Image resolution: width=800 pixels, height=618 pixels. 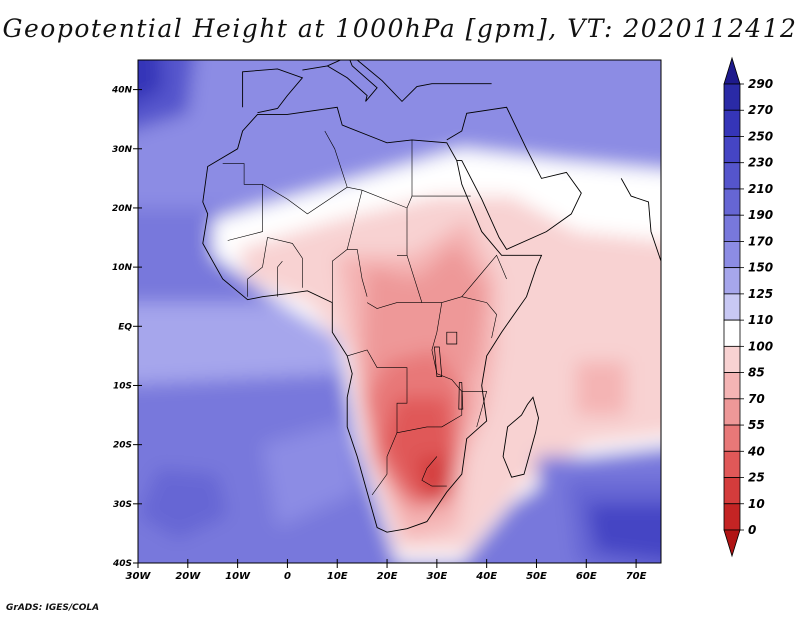 I want to click on y-tick-label: 20N, so click(x=122, y=209).